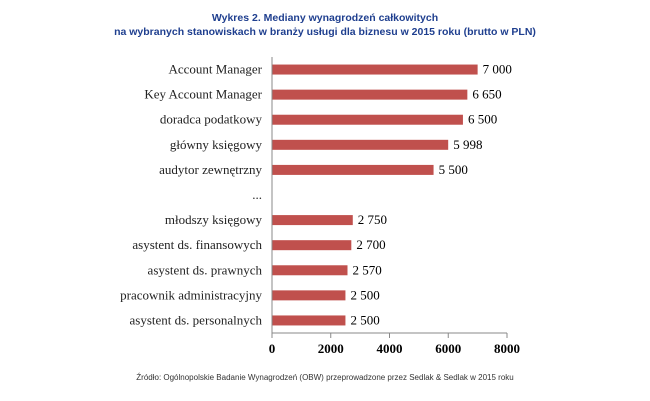 The image size is (650, 401). Describe the element at coordinates (210, 169) in the screenshot. I see `category-label: audytor zewnętrzny` at that location.